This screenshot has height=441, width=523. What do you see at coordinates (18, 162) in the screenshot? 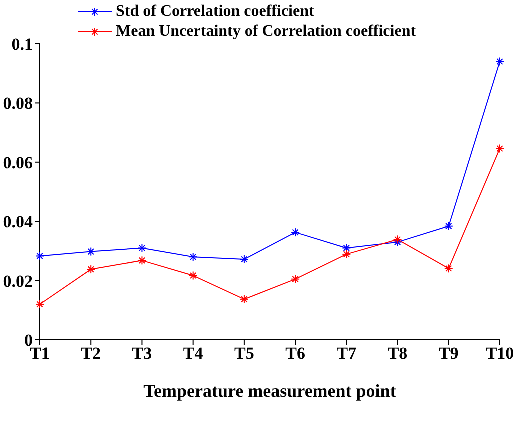
I see `y-tick-label: 0.06` at bounding box center [18, 162].